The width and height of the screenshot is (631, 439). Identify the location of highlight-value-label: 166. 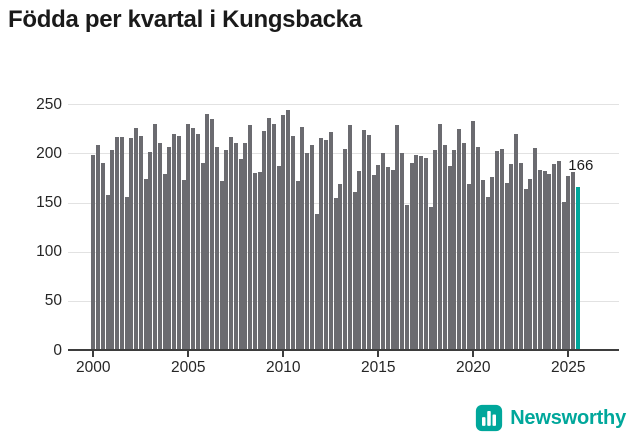
(581, 165).